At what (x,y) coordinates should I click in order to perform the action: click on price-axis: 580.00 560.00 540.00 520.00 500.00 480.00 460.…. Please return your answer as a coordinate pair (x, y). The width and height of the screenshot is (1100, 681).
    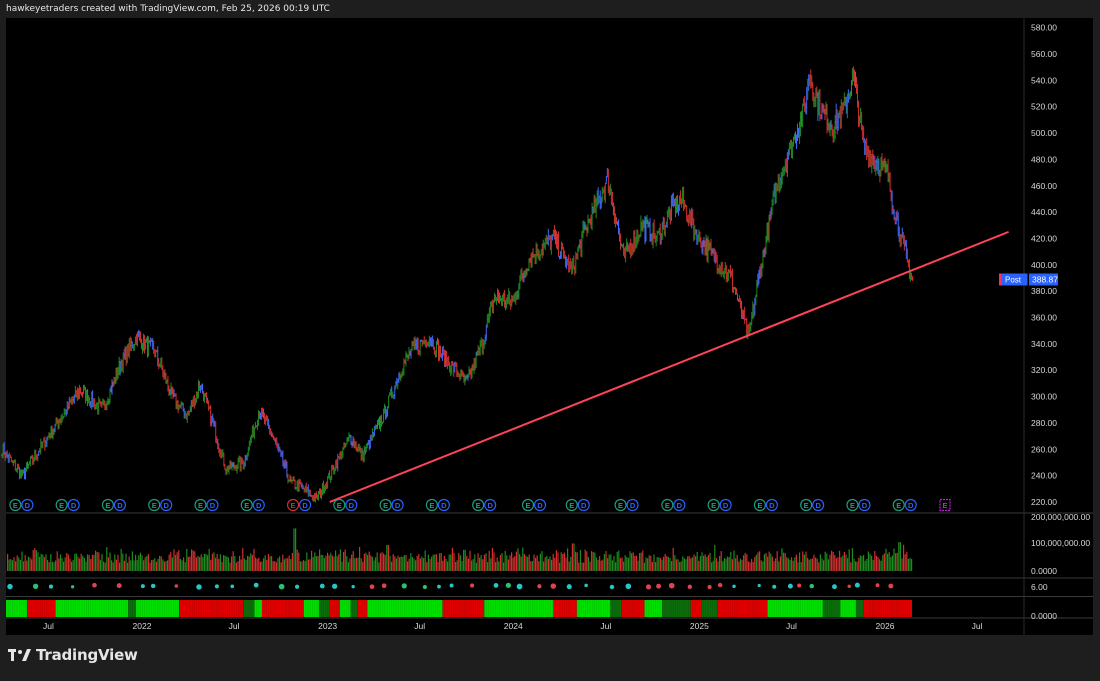
    Looking at the image, I should click on (1060, 322).